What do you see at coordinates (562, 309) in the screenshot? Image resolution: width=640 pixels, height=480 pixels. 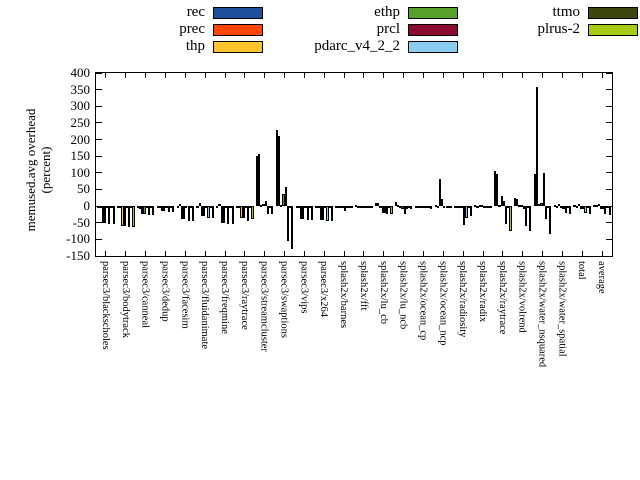 I see `x-tick-label: splash2x/water_spatial` at bounding box center [562, 309].